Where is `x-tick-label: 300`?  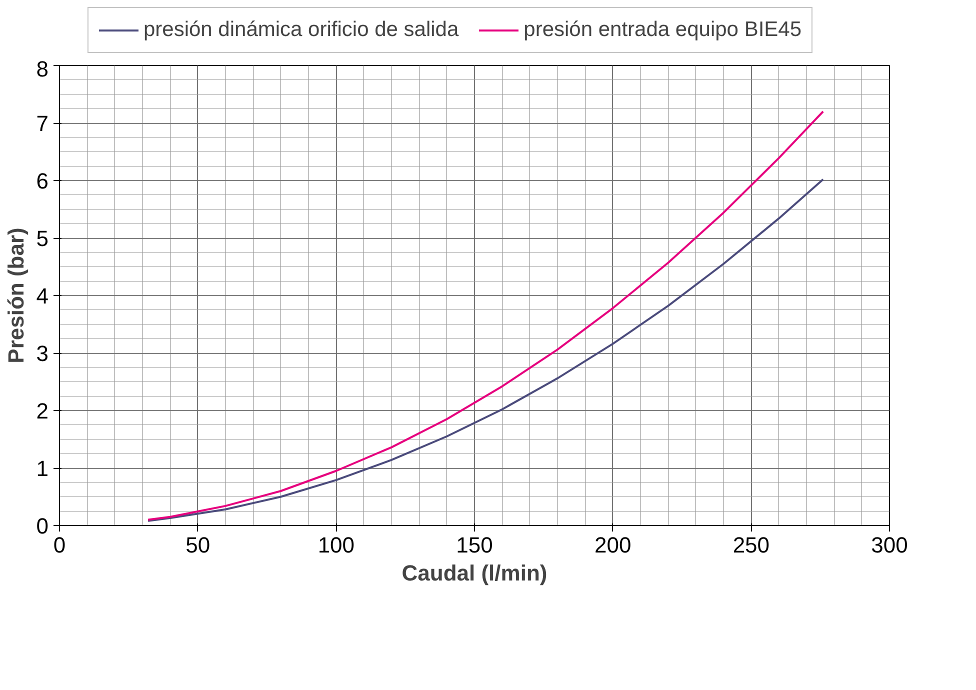
x-tick-label: 300 is located at coordinates (889, 545).